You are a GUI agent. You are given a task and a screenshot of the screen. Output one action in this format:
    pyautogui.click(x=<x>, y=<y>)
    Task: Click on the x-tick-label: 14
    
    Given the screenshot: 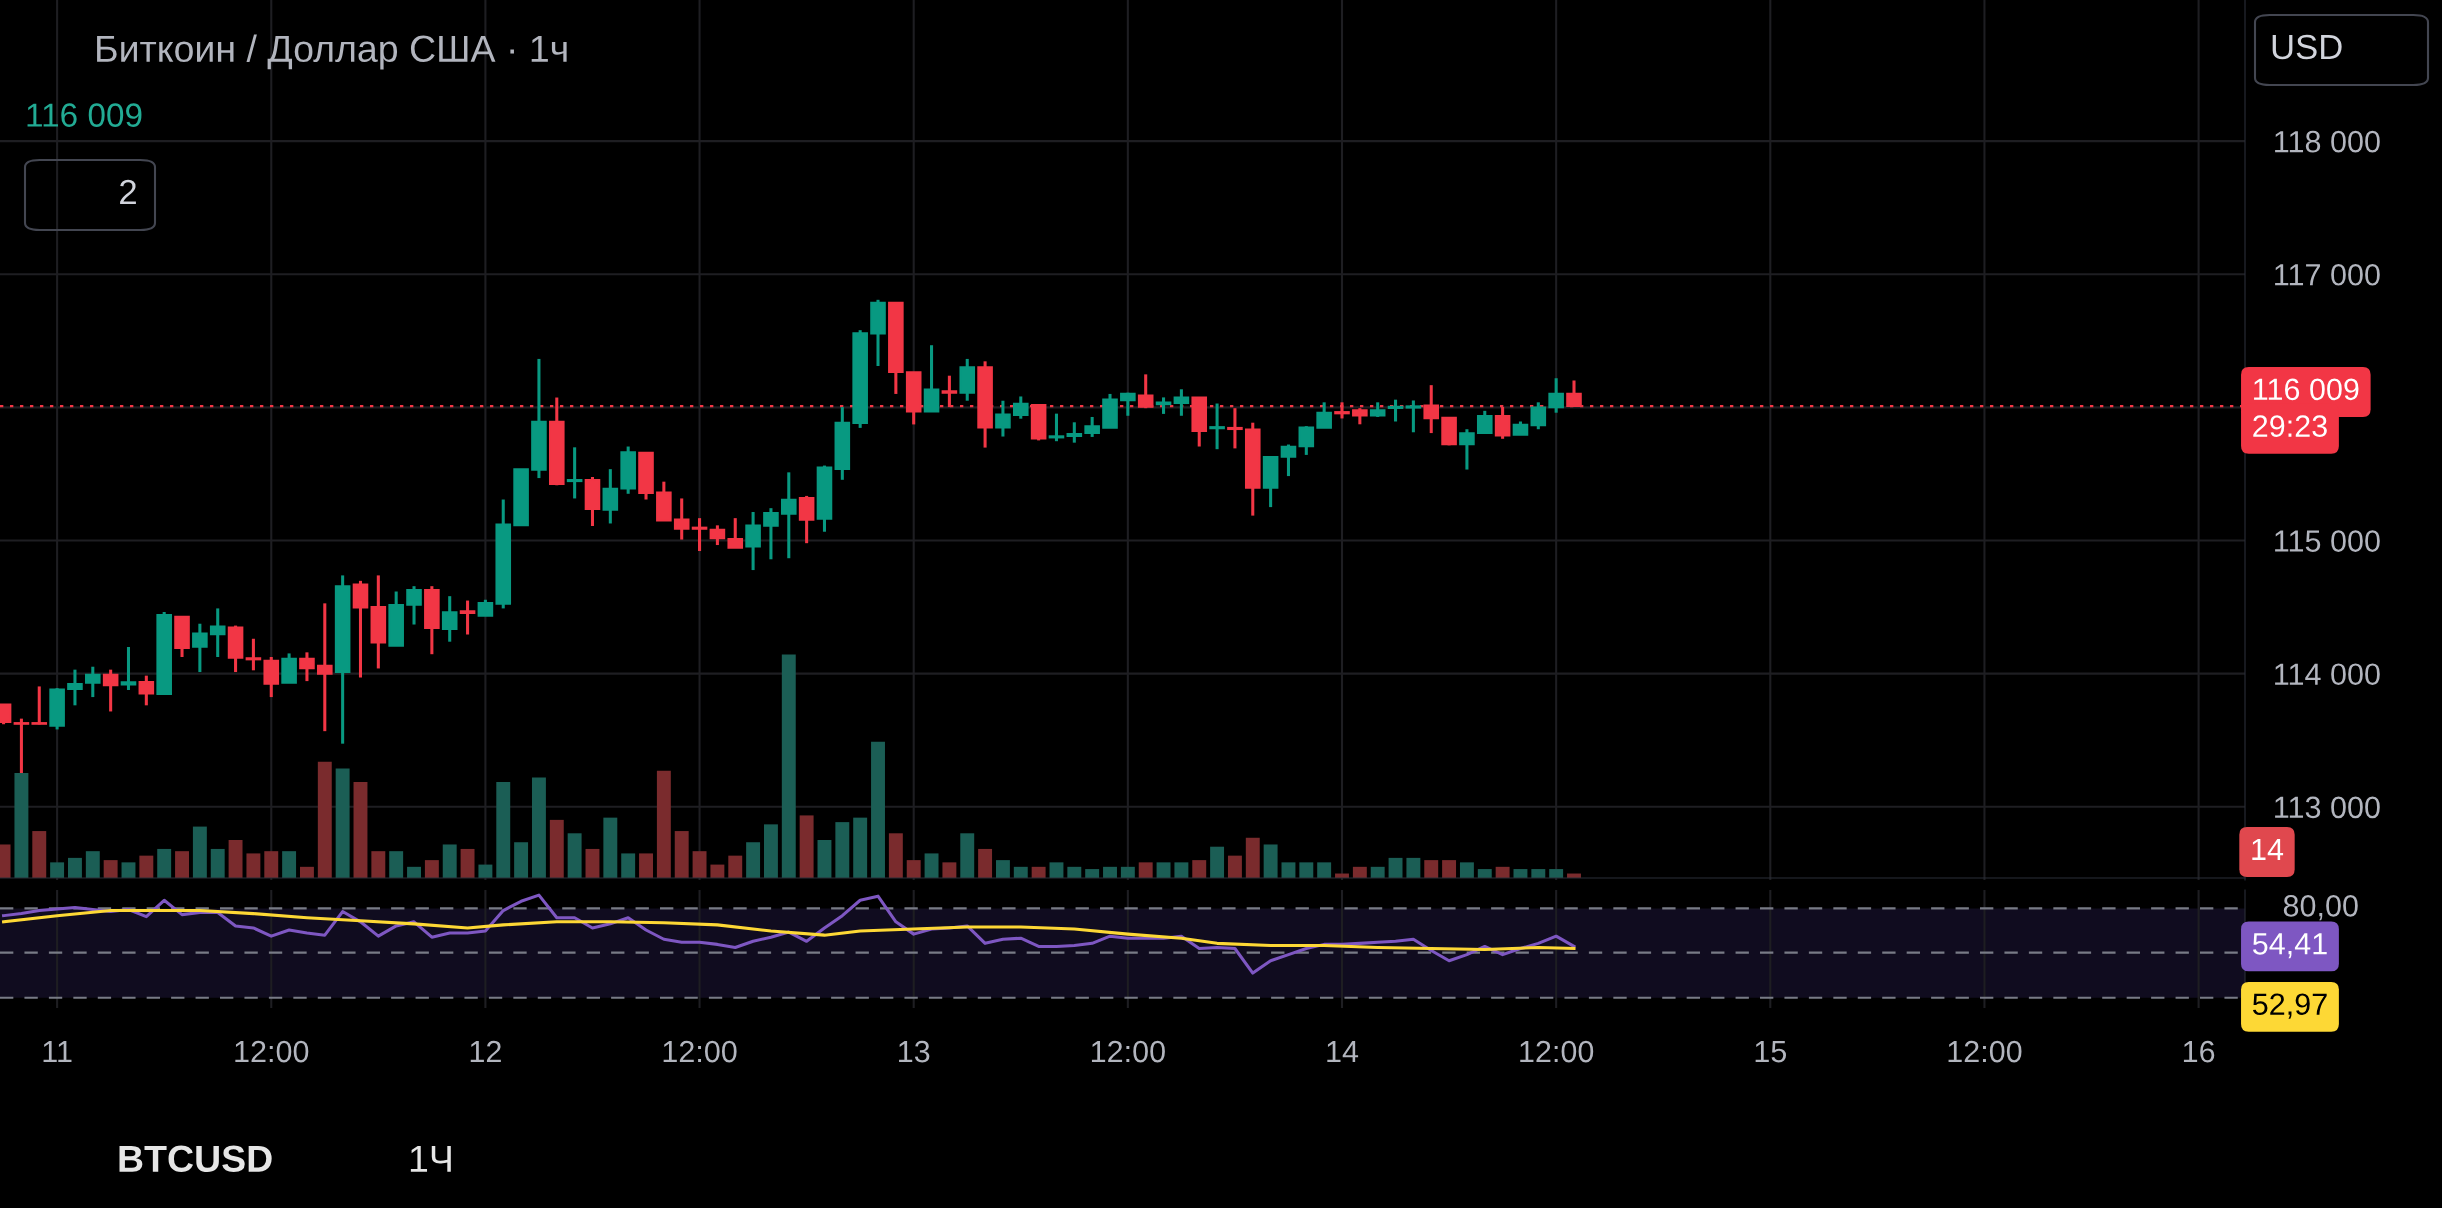 What is the action you would take?
    pyautogui.click(x=1343, y=1052)
    